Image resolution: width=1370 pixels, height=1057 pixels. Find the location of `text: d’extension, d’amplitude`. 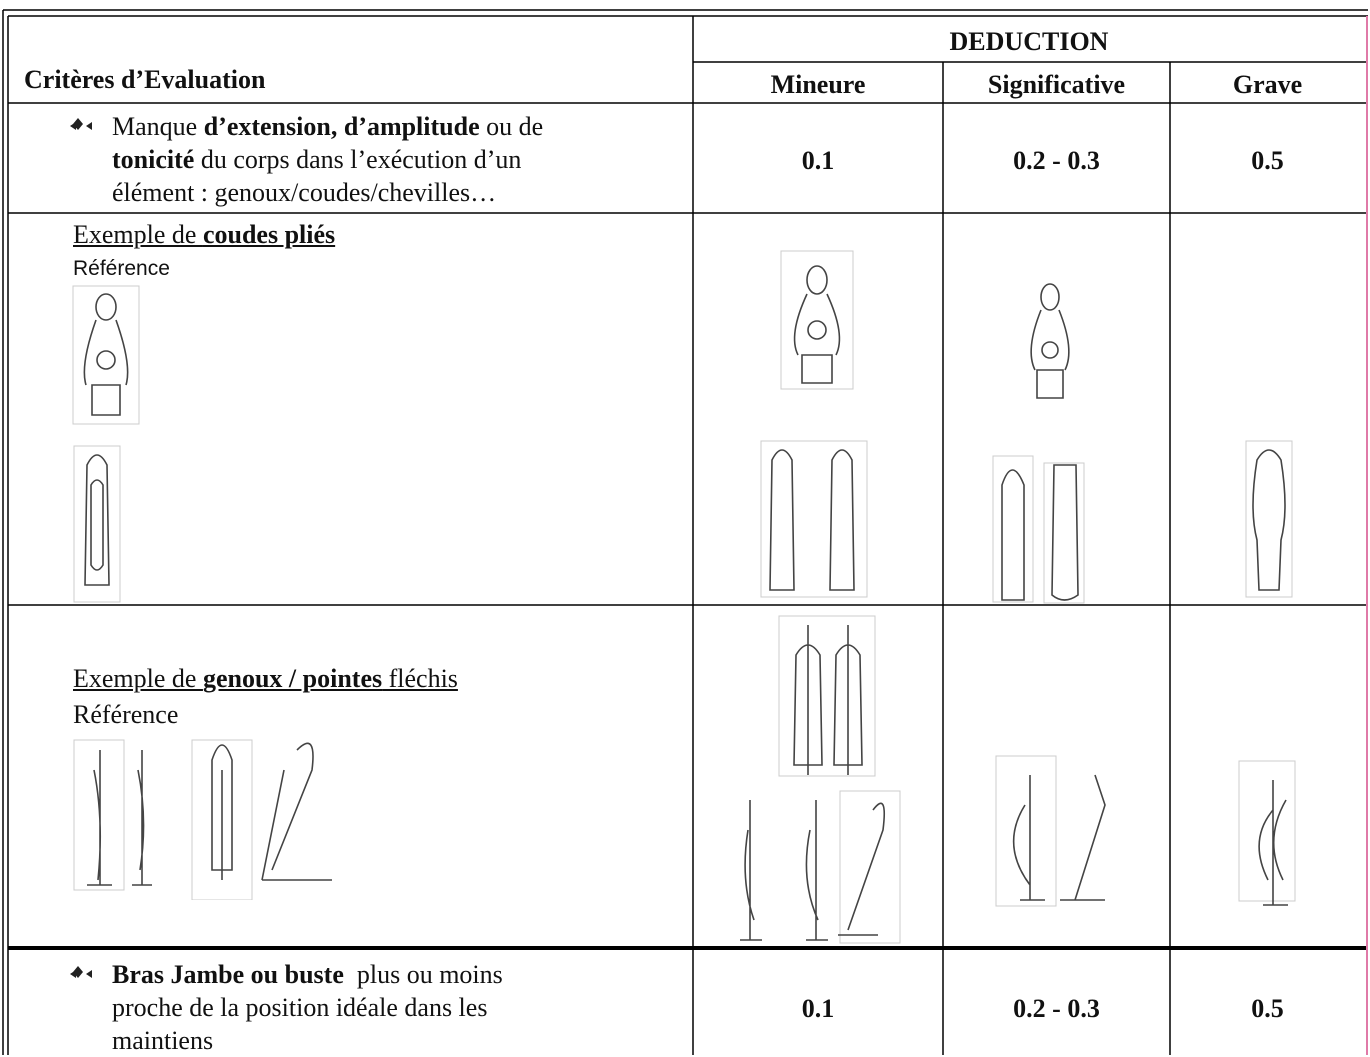

text: d’extension, d’amplitude is located at coordinates (341, 126).